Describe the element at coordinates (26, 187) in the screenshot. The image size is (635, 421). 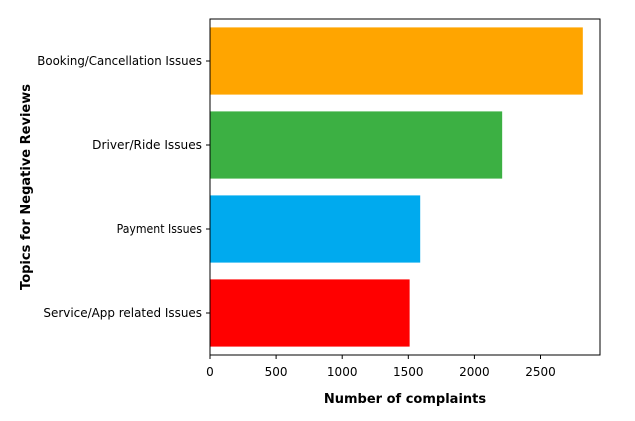
I see `y-axis-label: Topics for Negative Reviews` at that location.